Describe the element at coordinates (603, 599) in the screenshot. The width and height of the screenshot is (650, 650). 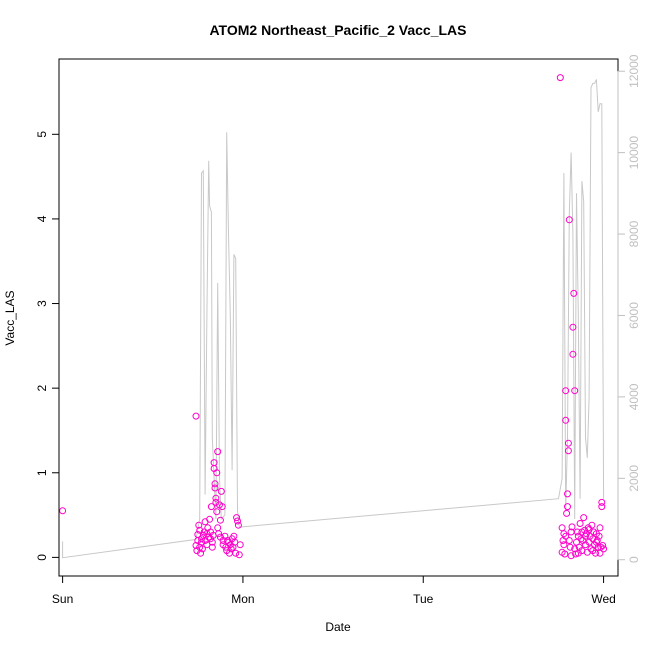
I see `x-tick-label: Wed` at that location.